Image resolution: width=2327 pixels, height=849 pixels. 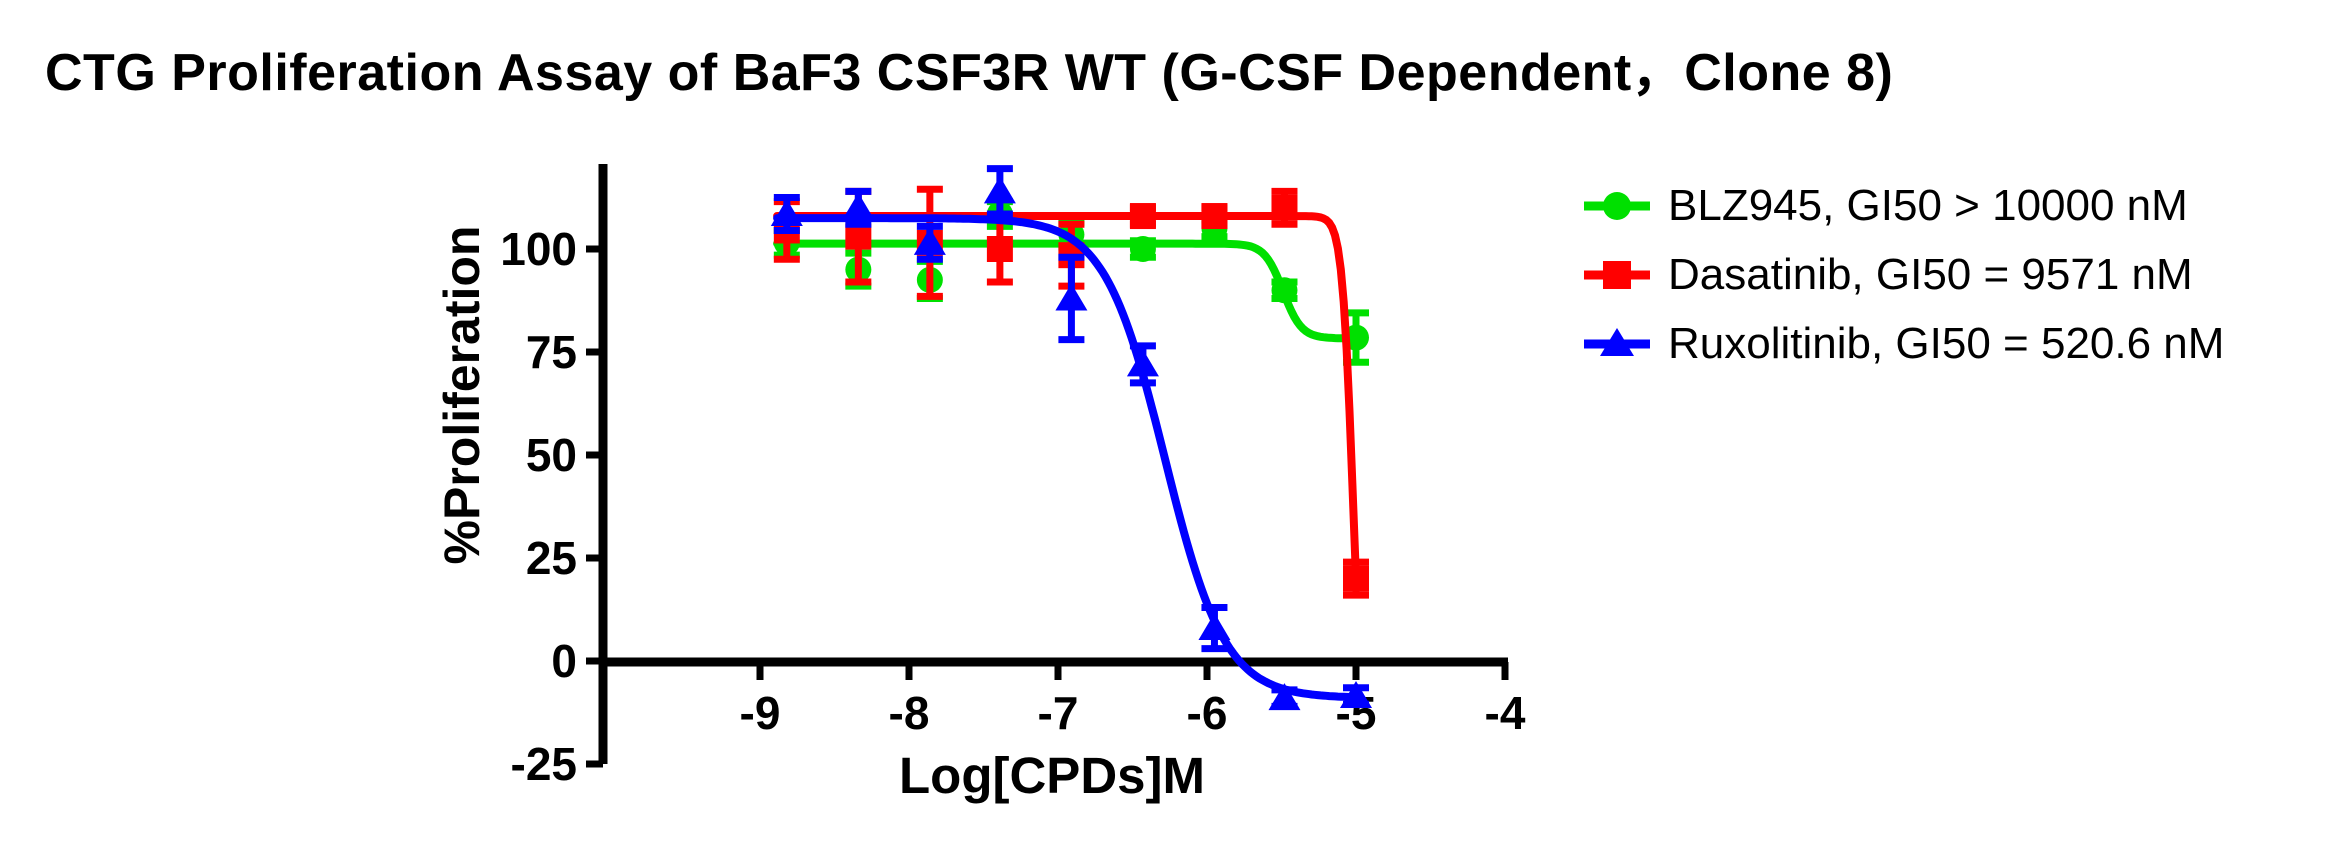 What do you see at coordinates (1058, 713) in the screenshot?
I see `x-tick-label: -7` at bounding box center [1058, 713].